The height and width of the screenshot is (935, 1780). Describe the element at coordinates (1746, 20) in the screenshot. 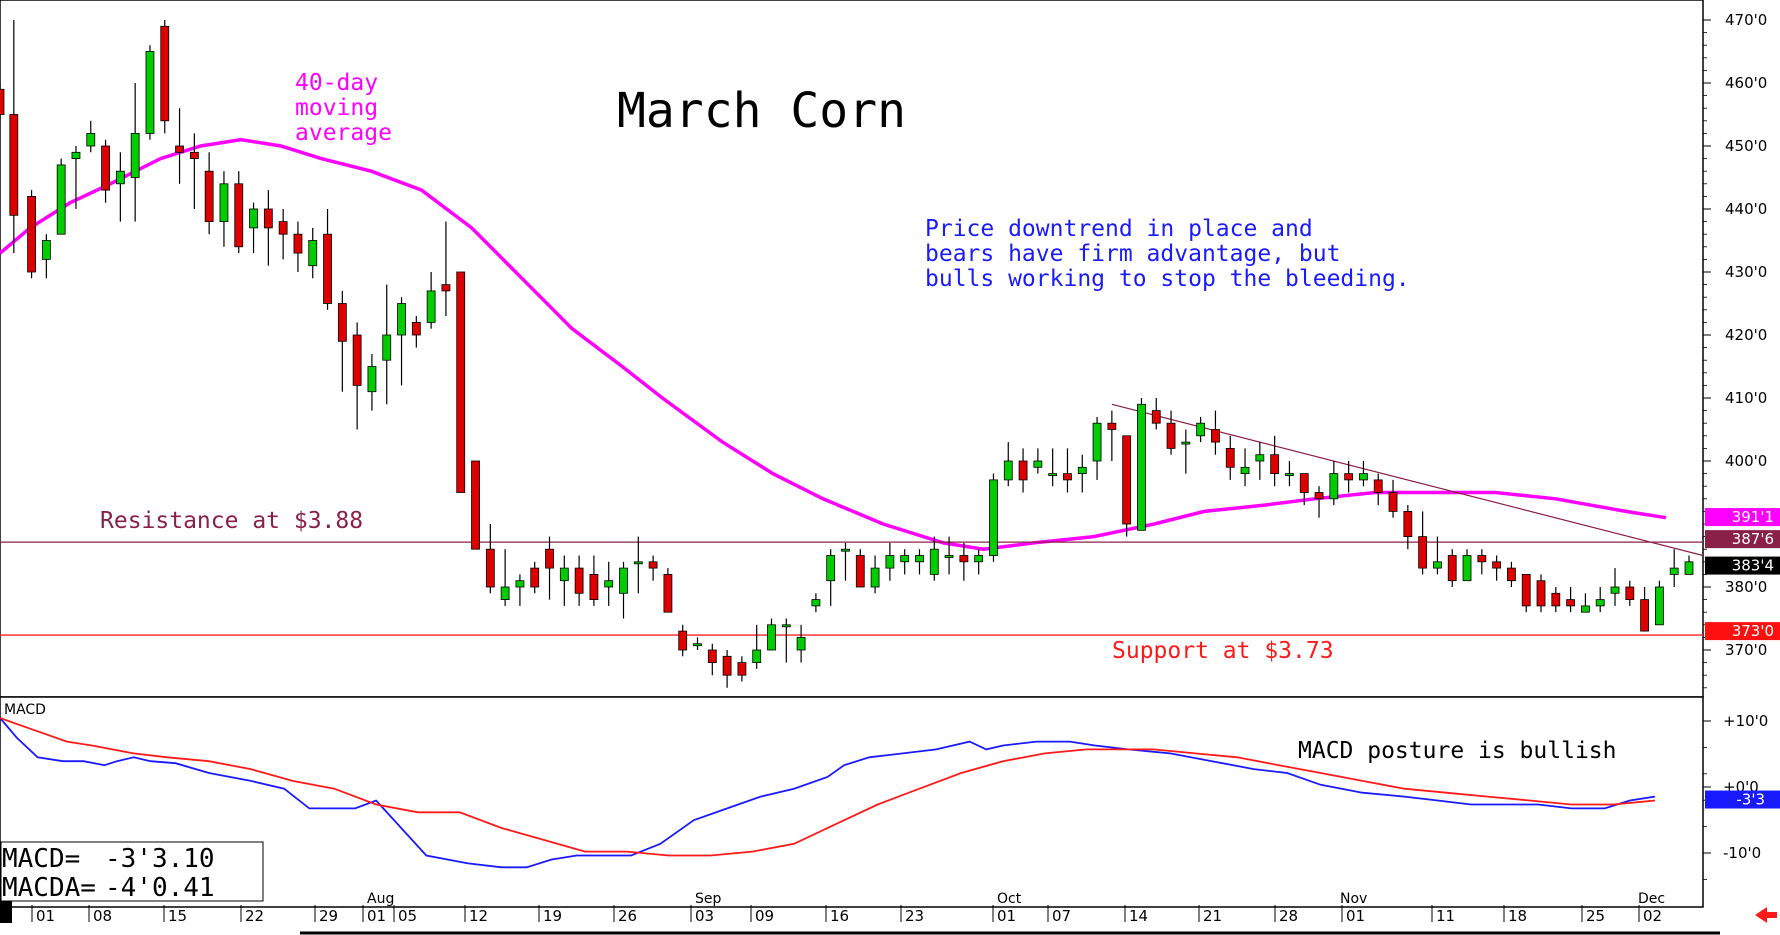

I see `price-tick-label: 470'0` at that location.